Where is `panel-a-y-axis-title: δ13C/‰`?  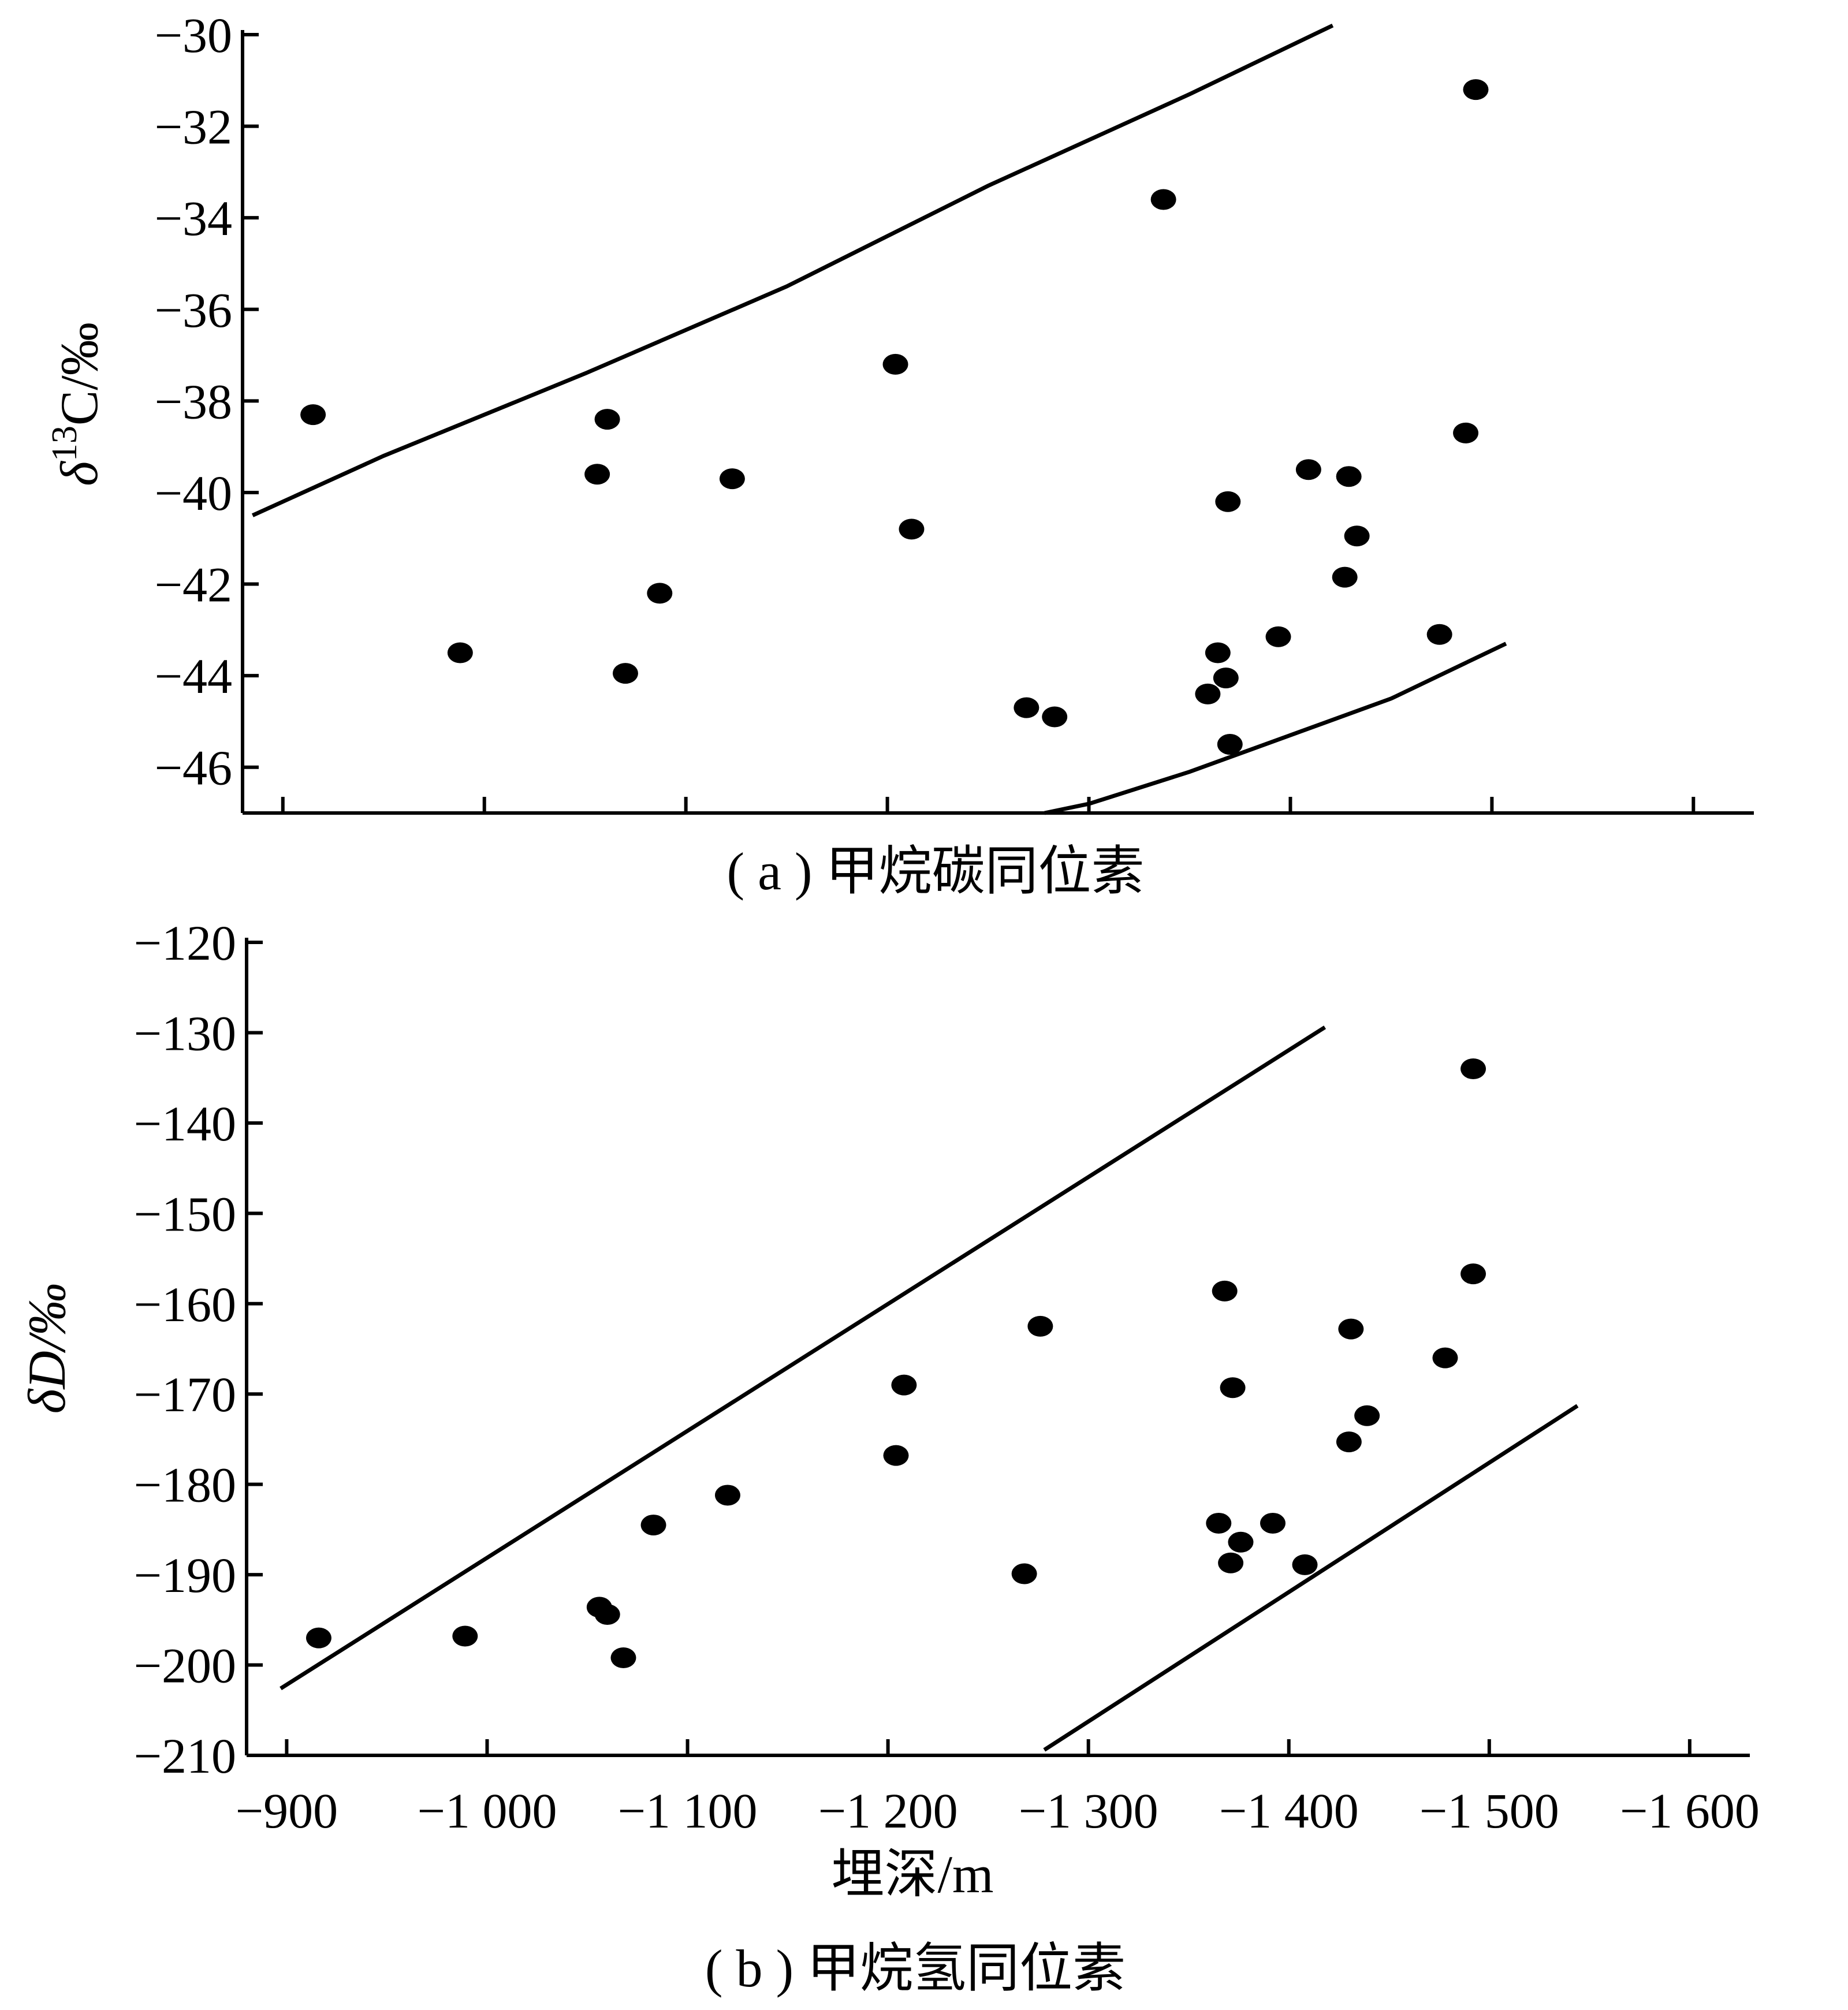 panel-a-y-axis-title: δ13C/‰ is located at coordinates (77, 404).